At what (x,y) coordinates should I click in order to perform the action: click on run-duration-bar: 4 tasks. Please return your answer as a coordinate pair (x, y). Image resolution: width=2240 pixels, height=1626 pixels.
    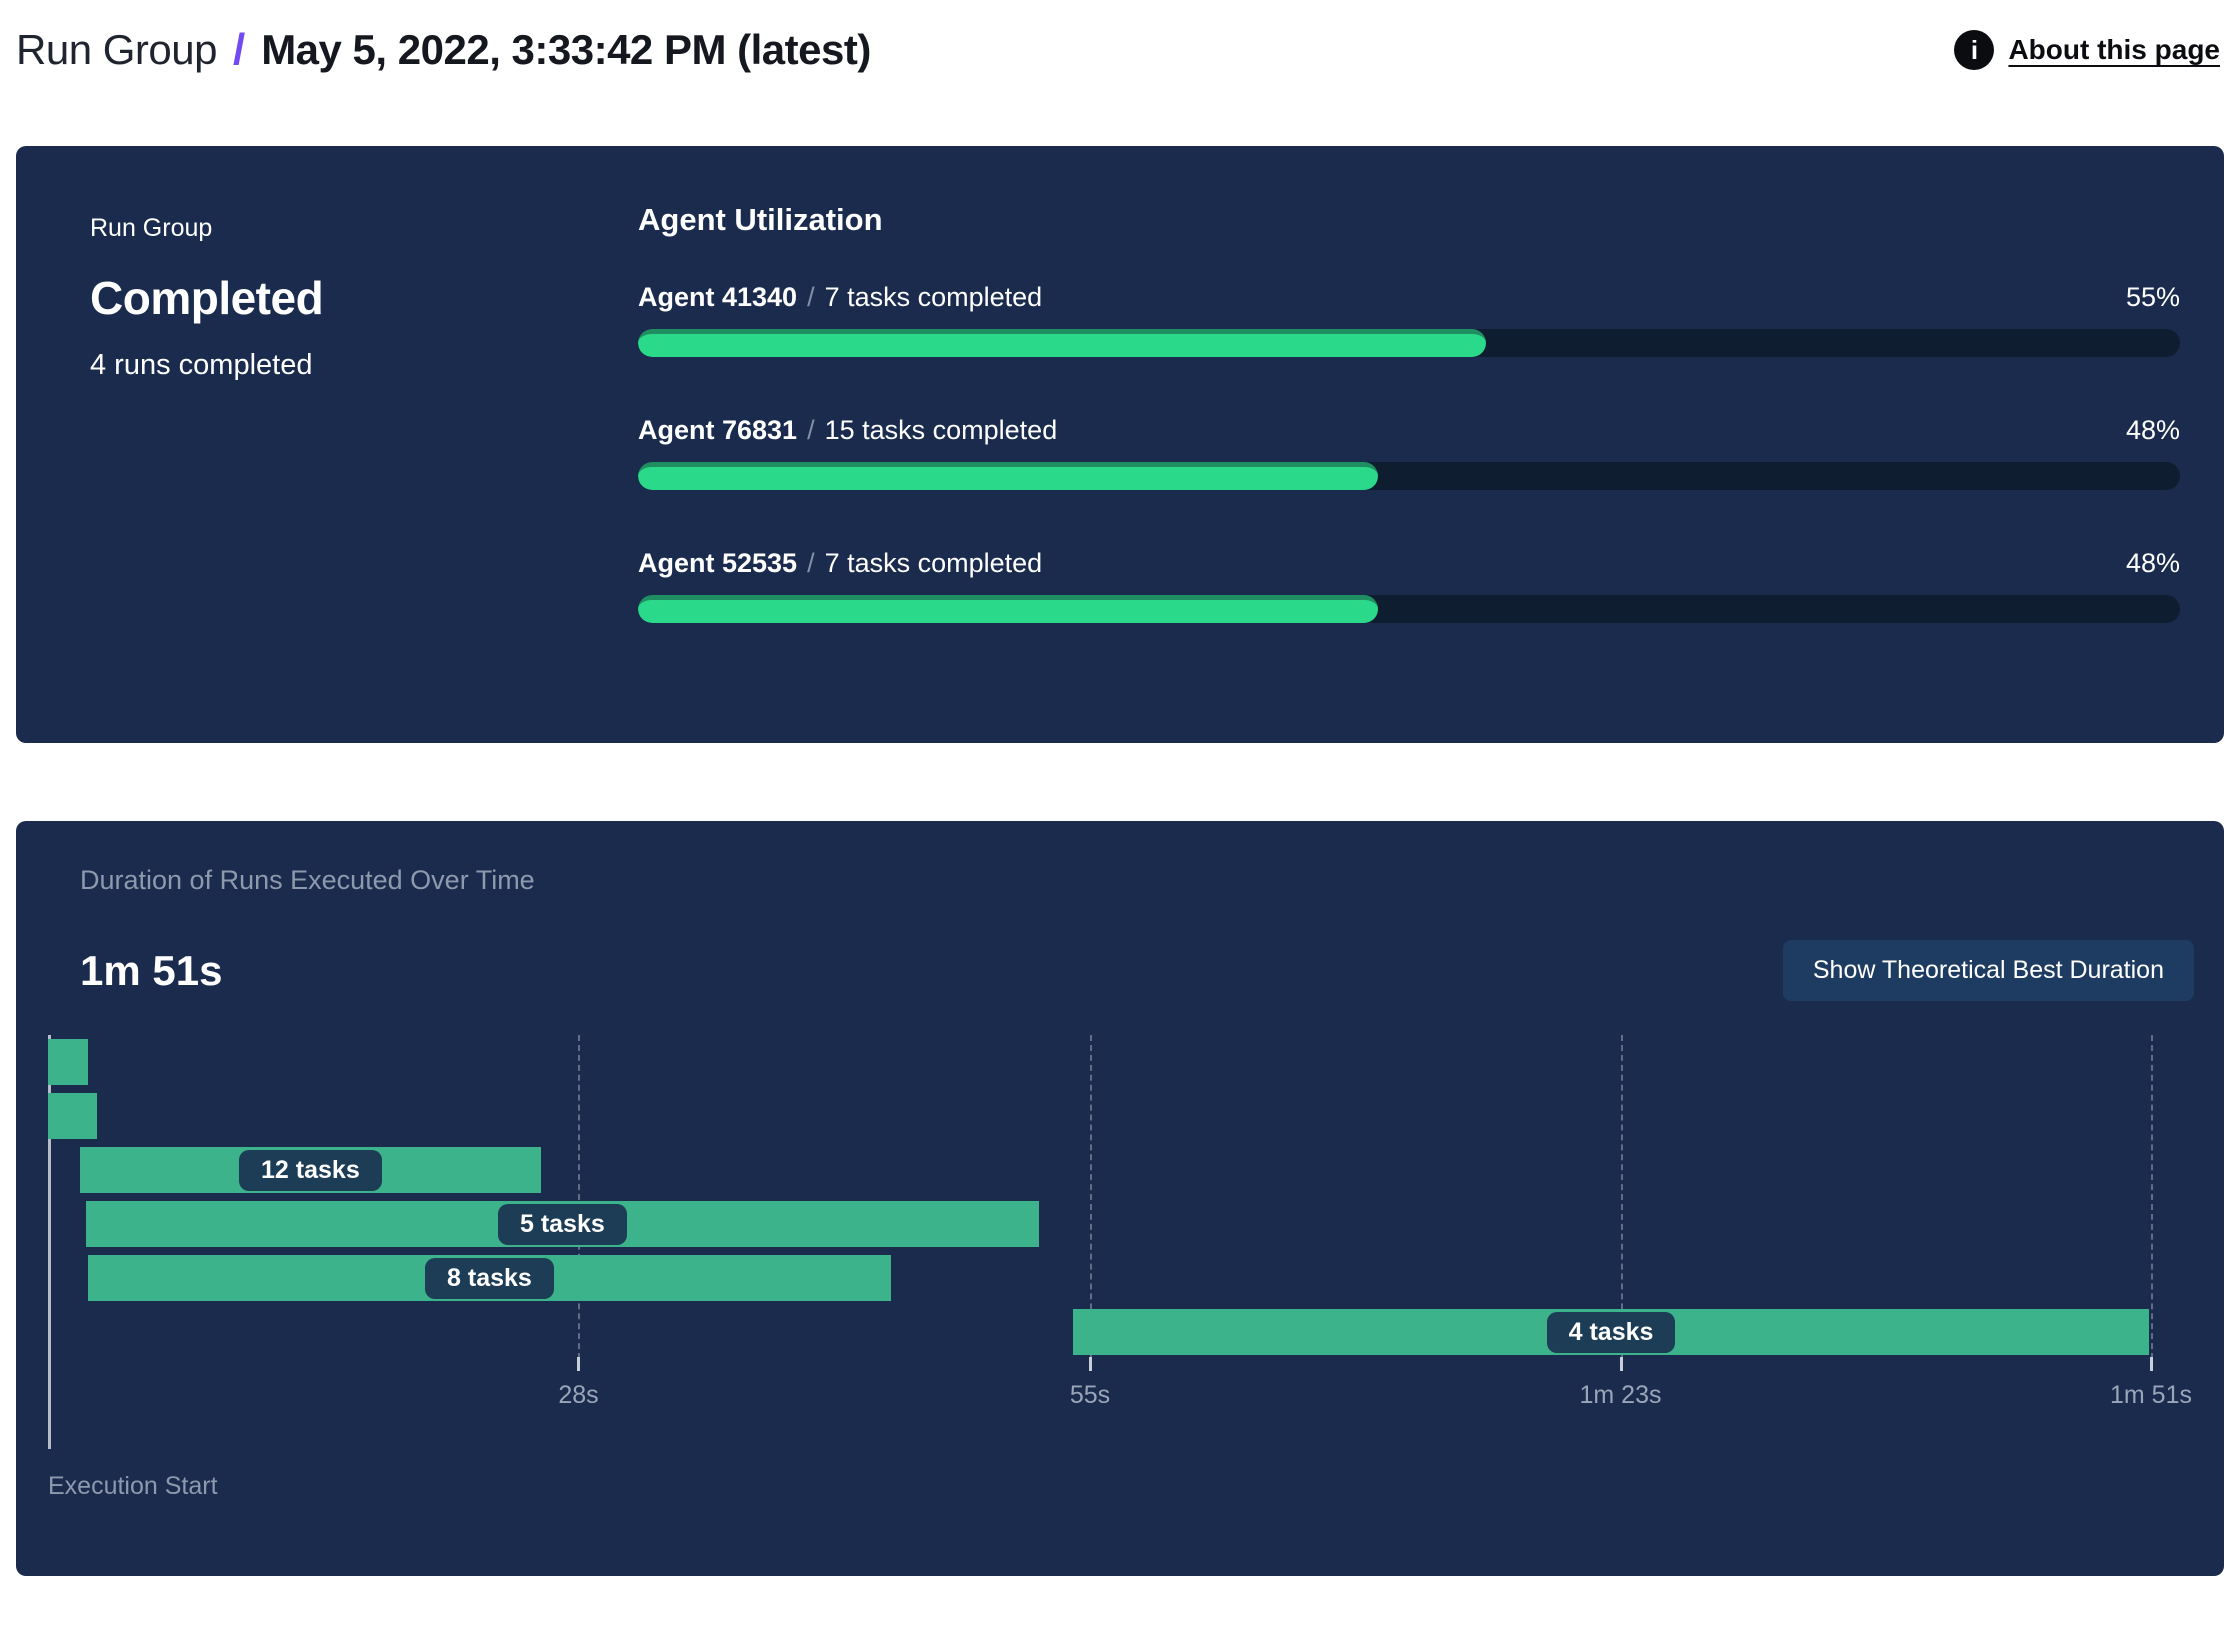
    Looking at the image, I should click on (1611, 1332).